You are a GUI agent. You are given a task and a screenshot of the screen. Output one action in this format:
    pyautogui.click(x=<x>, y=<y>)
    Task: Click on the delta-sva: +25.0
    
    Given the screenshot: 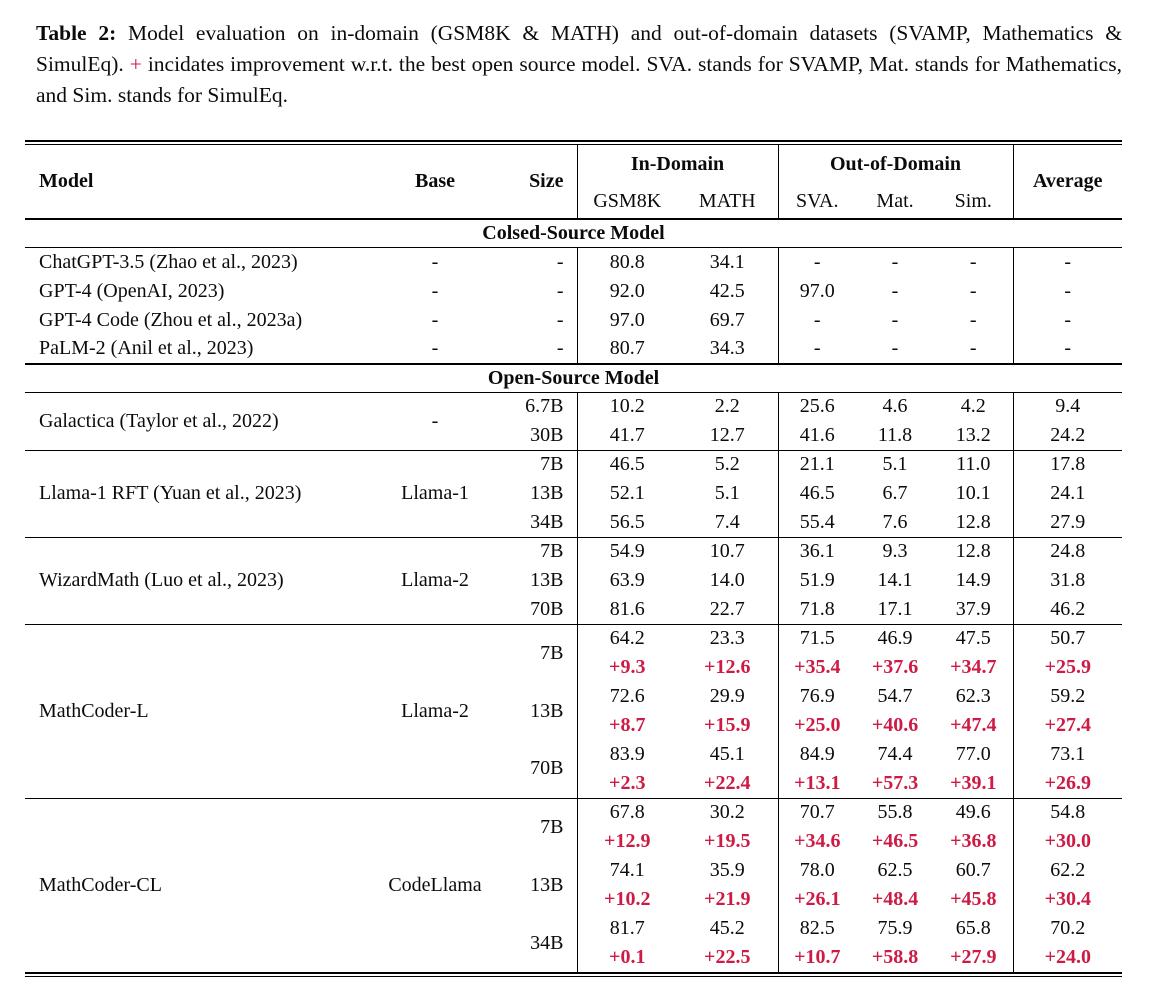 What is the action you would take?
    pyautogui.click(x=817, y=725)
    